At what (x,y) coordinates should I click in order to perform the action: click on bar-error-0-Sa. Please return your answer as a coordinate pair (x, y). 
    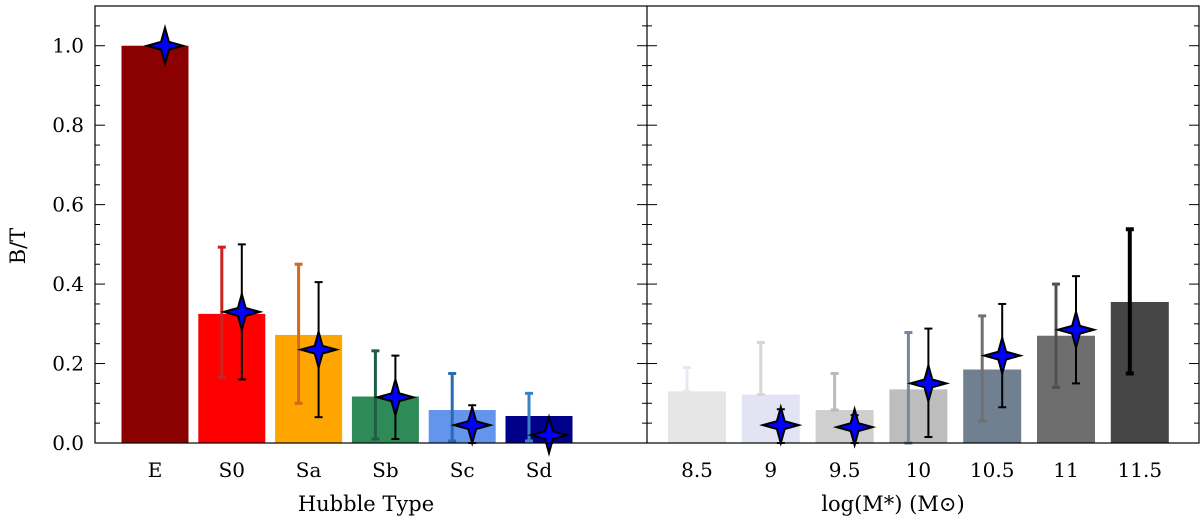
    Looking at the image, I should click on (298, 333).